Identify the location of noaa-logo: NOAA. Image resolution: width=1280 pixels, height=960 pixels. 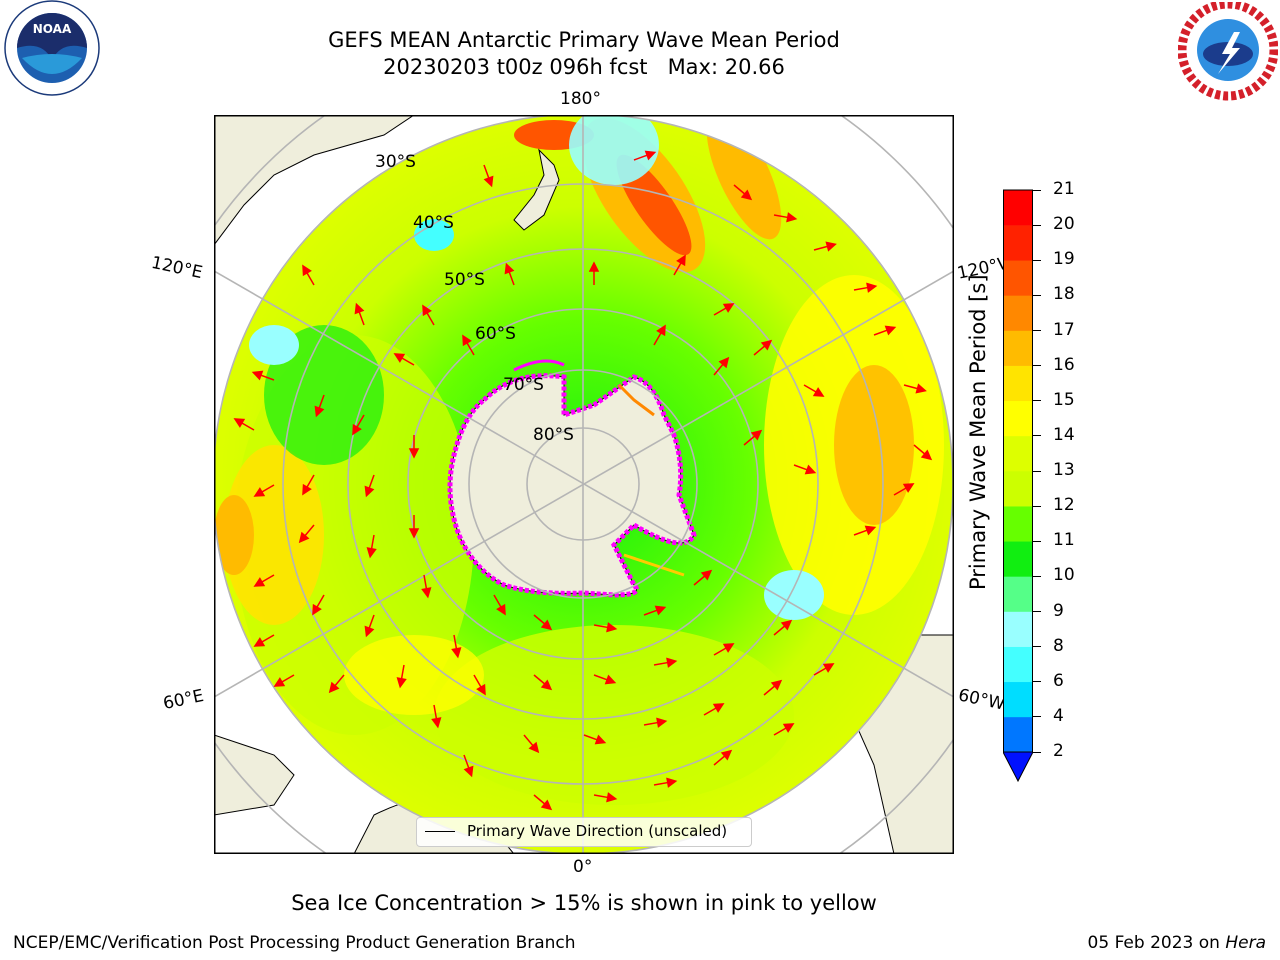
(52, 50).